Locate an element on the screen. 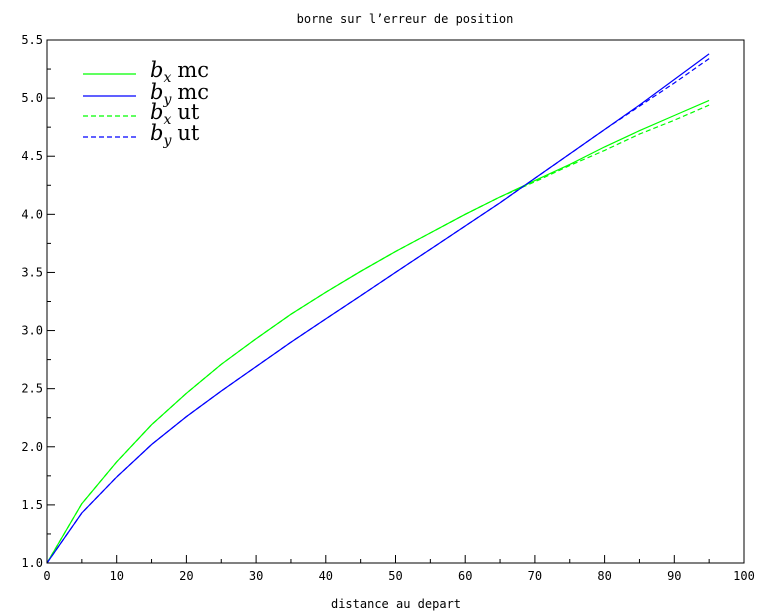 The width and height of the screenshot is (763, 612). x-tick-label-4: 40 is located at coordinates (326, 576).